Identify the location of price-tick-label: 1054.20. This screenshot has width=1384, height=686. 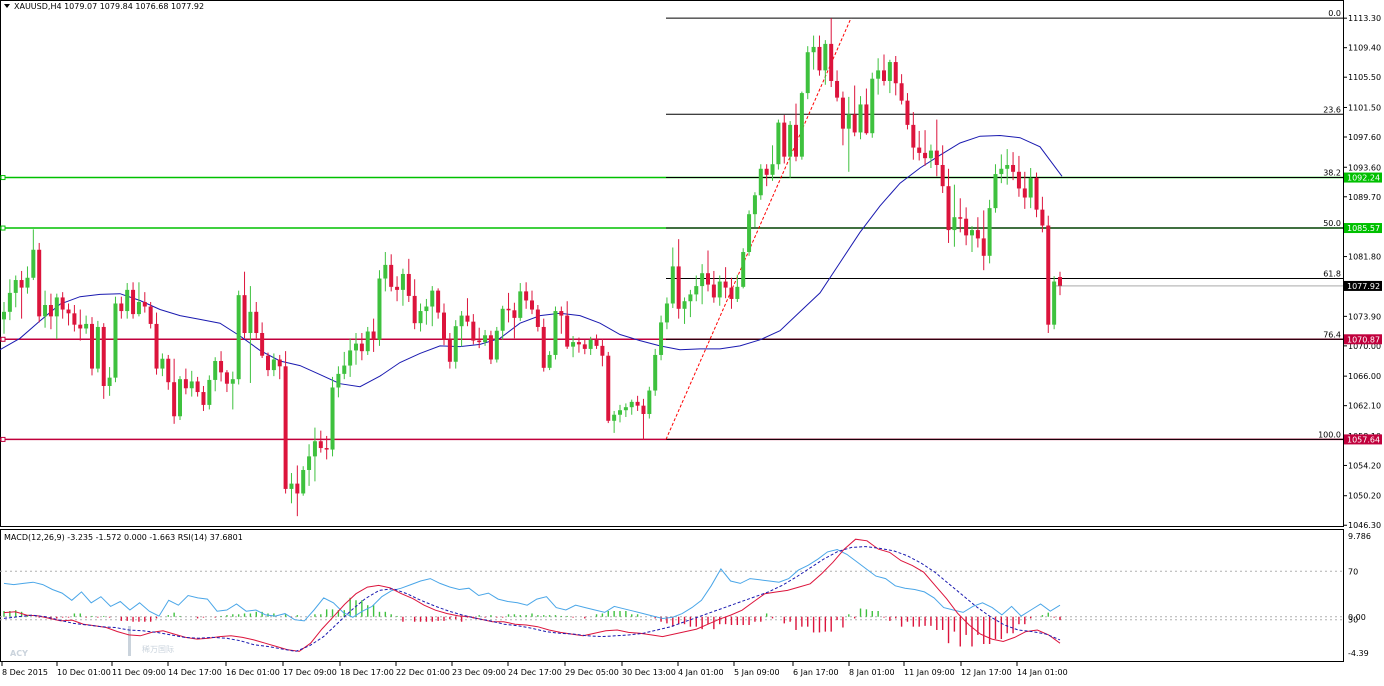
(1364, 465).